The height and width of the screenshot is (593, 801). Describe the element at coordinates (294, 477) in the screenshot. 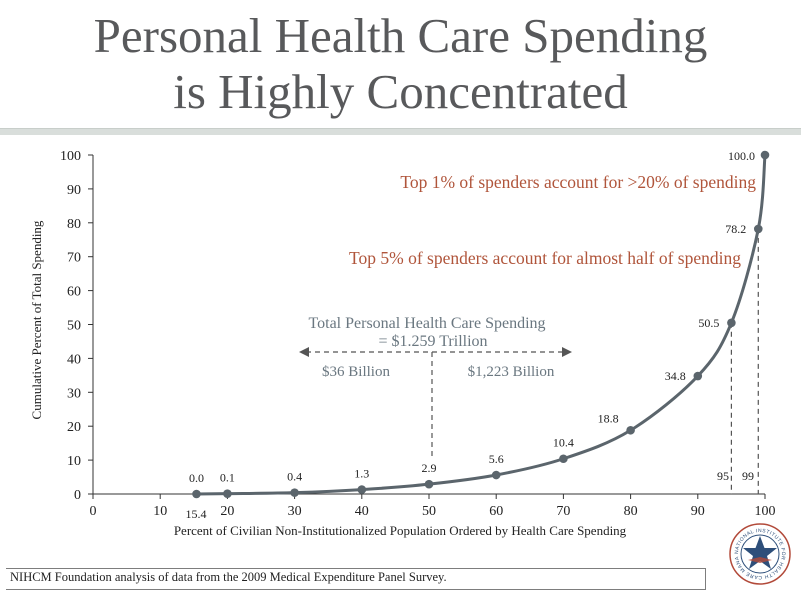

I see `data-label: 0.4` at that location.